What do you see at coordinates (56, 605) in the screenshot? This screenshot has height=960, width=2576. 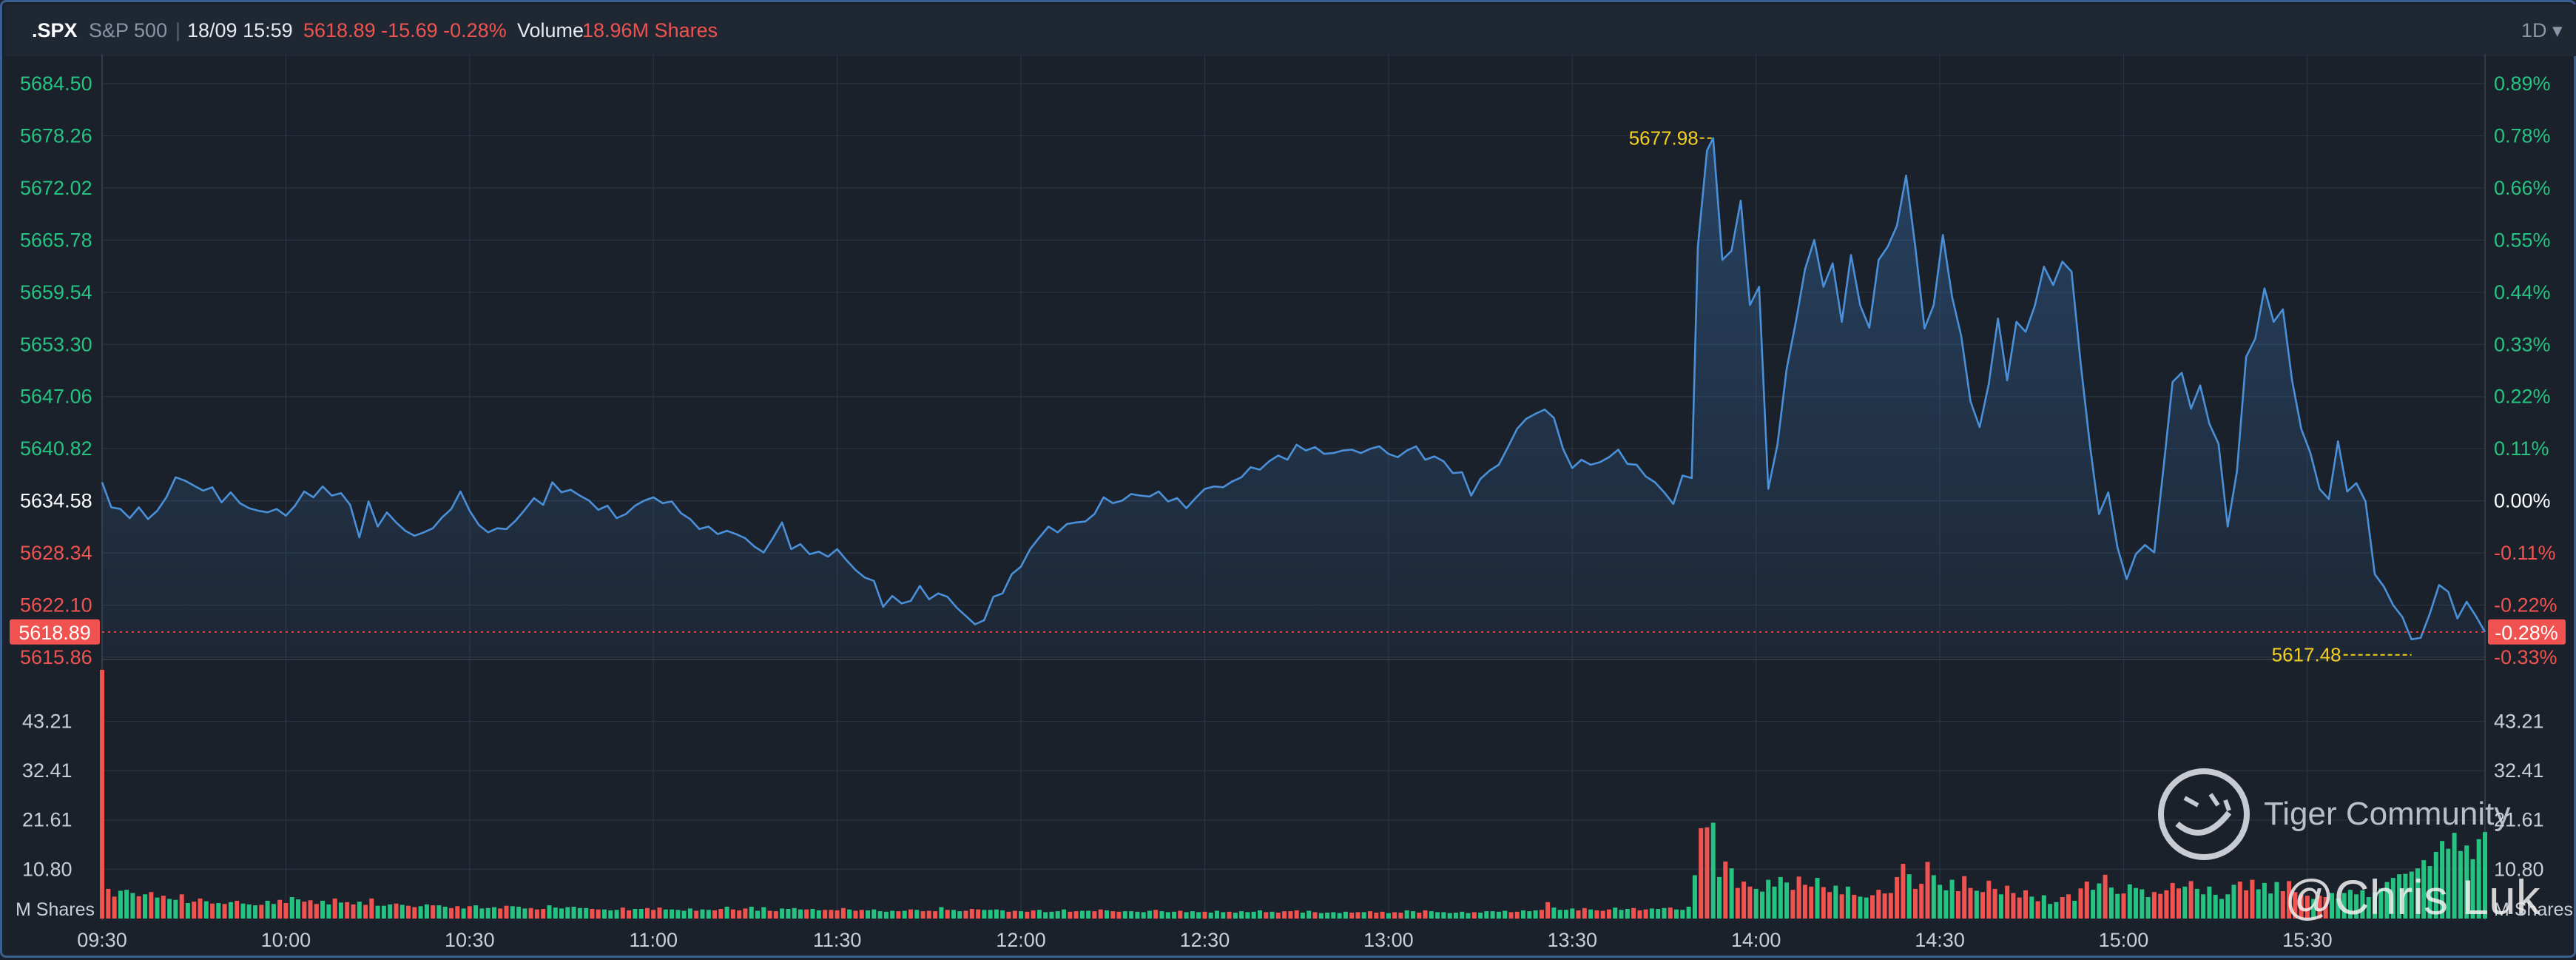 I see `price-tick-label: 5622.10` at bounding box center [56, 605].